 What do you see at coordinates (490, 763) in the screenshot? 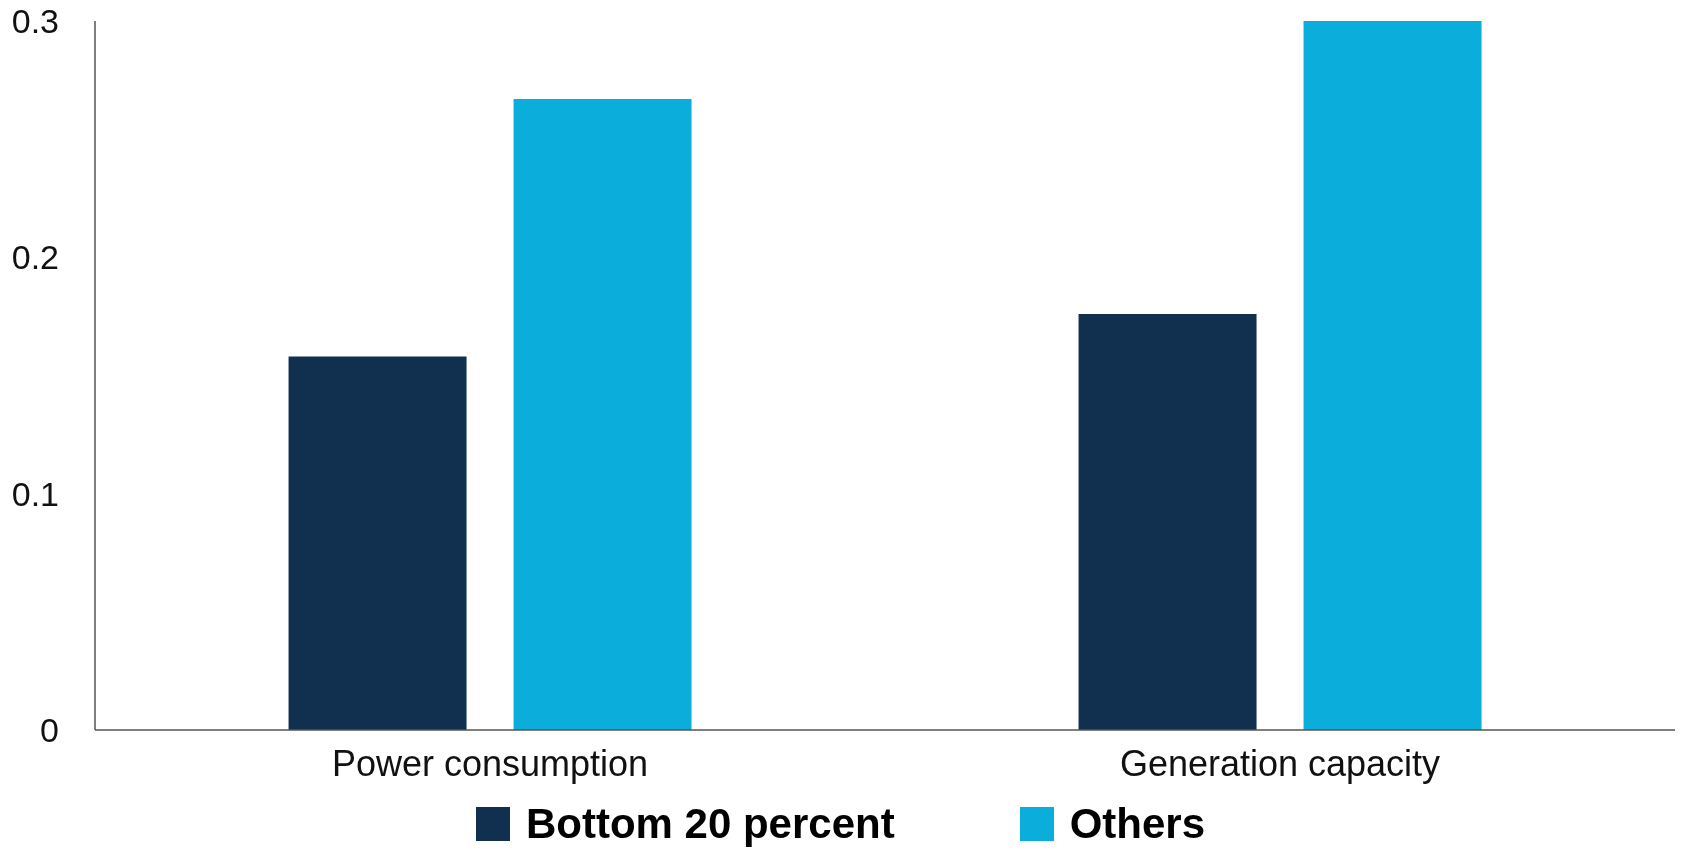
I see `x-tick-label: Power consumption` at bounding box center [490, 763].